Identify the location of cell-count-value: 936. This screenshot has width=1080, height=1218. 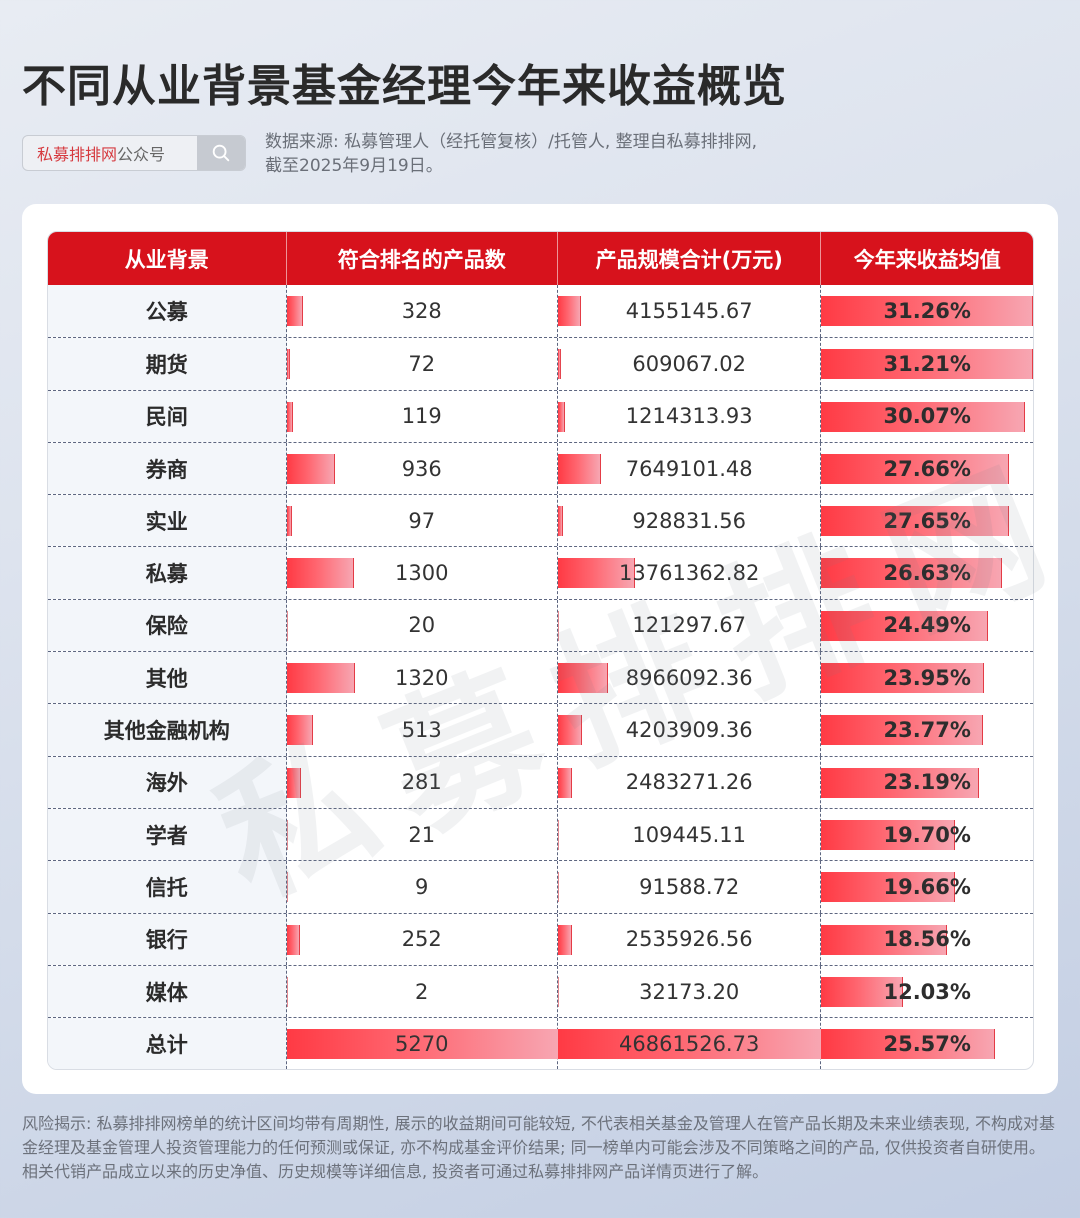
(421, 468).